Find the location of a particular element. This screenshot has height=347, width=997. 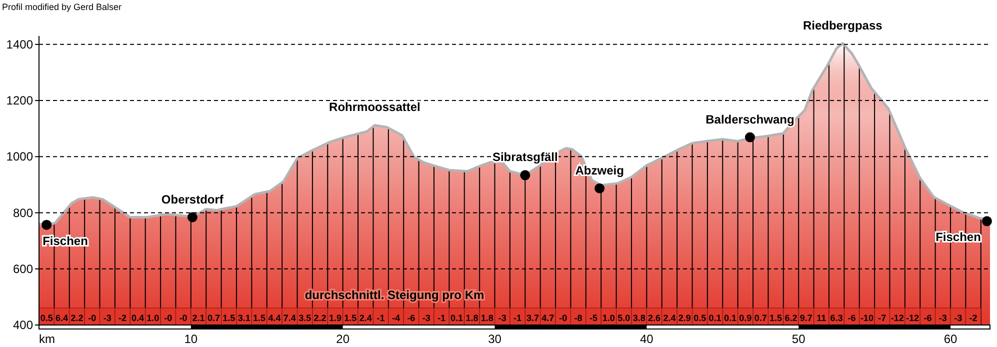

x-tick-label: 50 is located at coordinates (799, 339).